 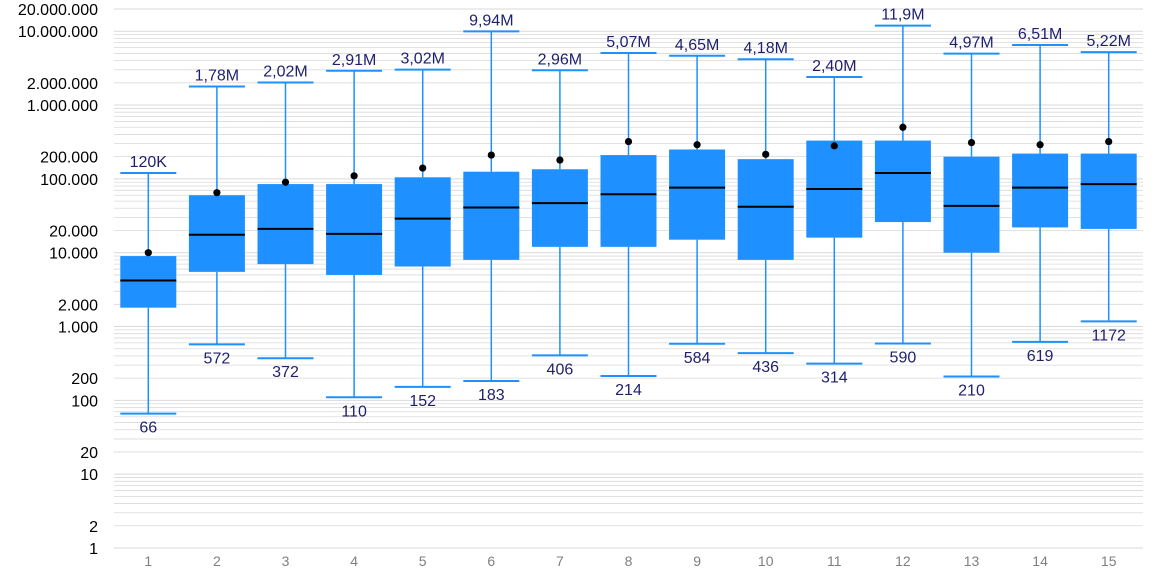 I want to click on y-tick-label: 10, so click(x=89, y=475).